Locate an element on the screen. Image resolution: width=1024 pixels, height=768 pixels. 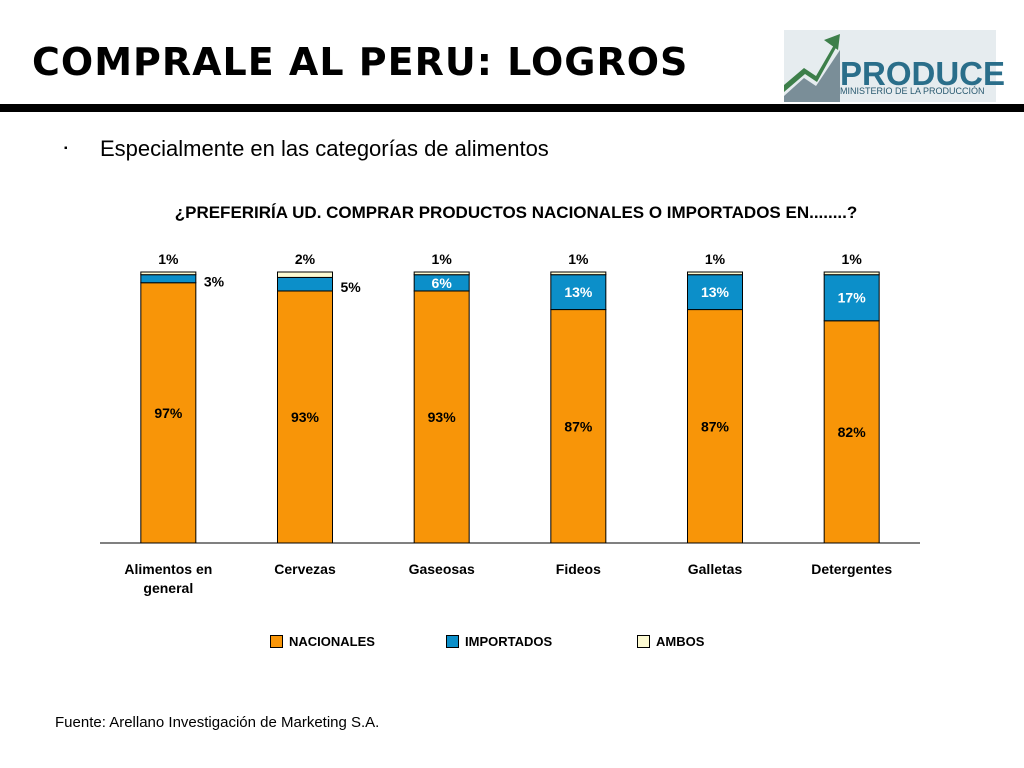
legend-label-nacionales: NACIONALES is located at coordinates (332, 641).